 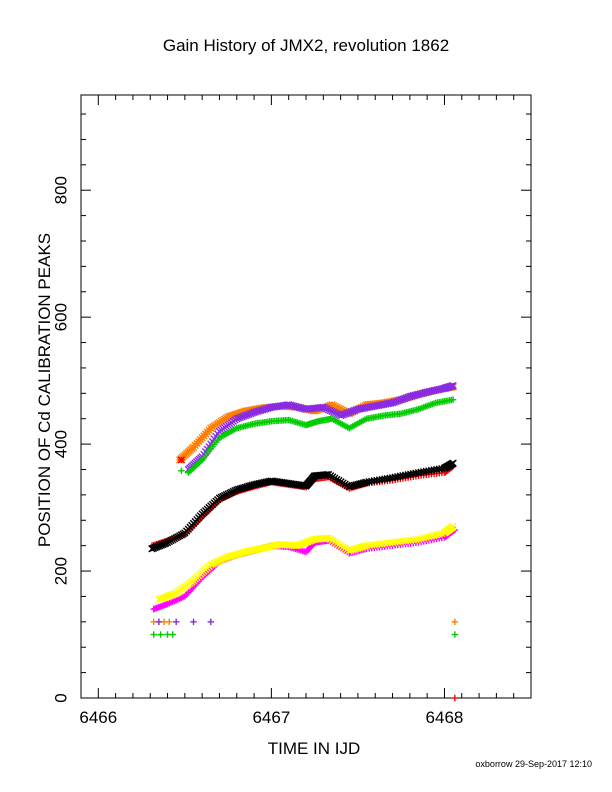 What do you see at coordinates (445, 717) in the screenshot?
I see `x-tick-label: 6468` at bounding box center [445, 717].